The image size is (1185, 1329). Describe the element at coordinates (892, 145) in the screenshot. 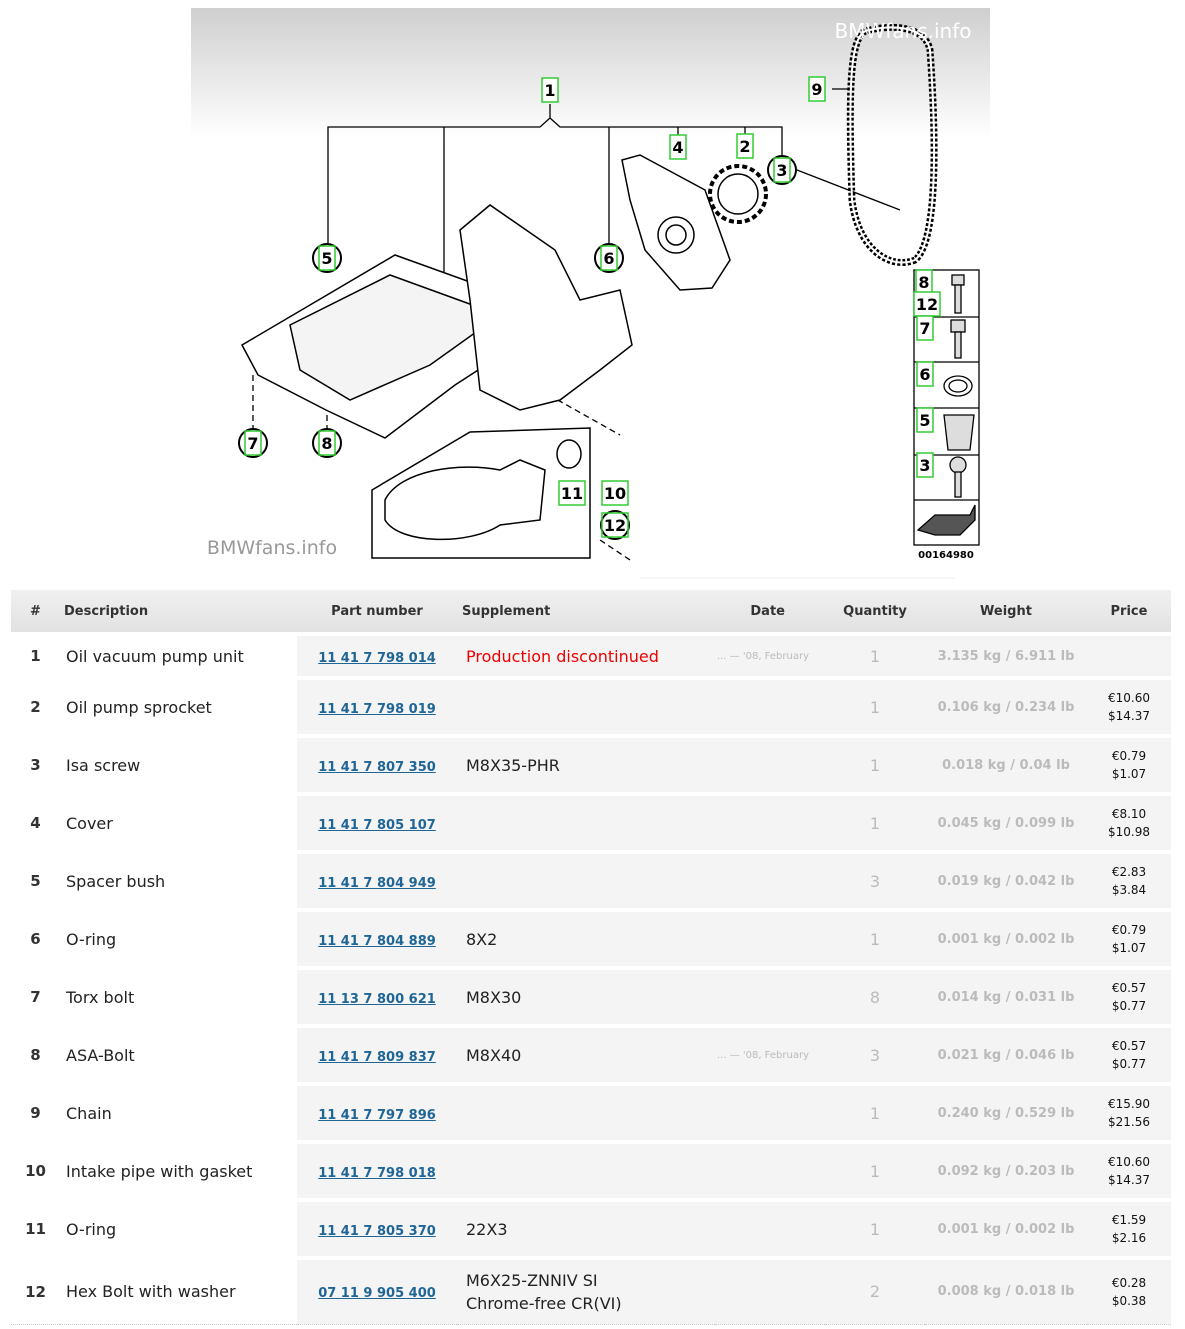

I see `chain-inner` at that location.